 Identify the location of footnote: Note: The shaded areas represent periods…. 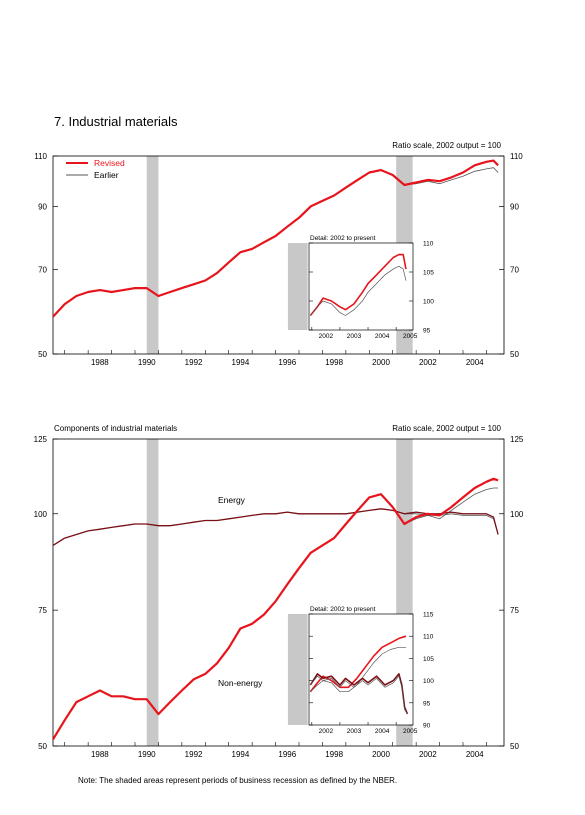
(238, 780).